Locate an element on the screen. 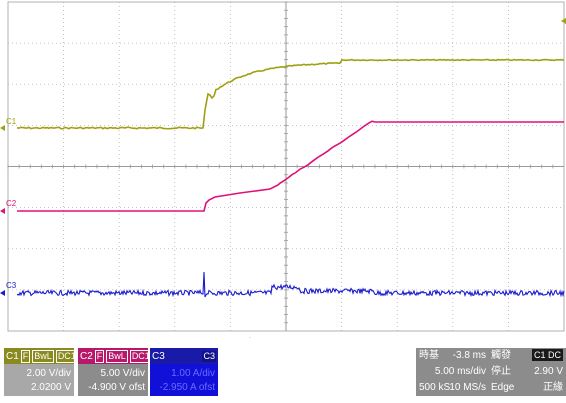 The image size is (566, 403). trigger-slope: 正緣 is located at coordinates (553, 387).